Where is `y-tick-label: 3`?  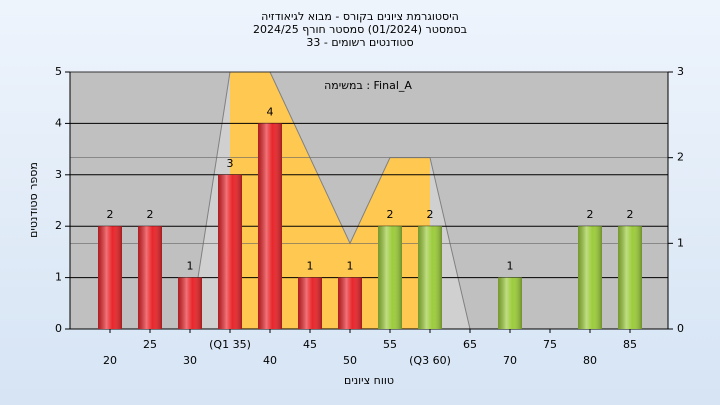
y-tick-label: 3 is located at coordinates (58, 174).